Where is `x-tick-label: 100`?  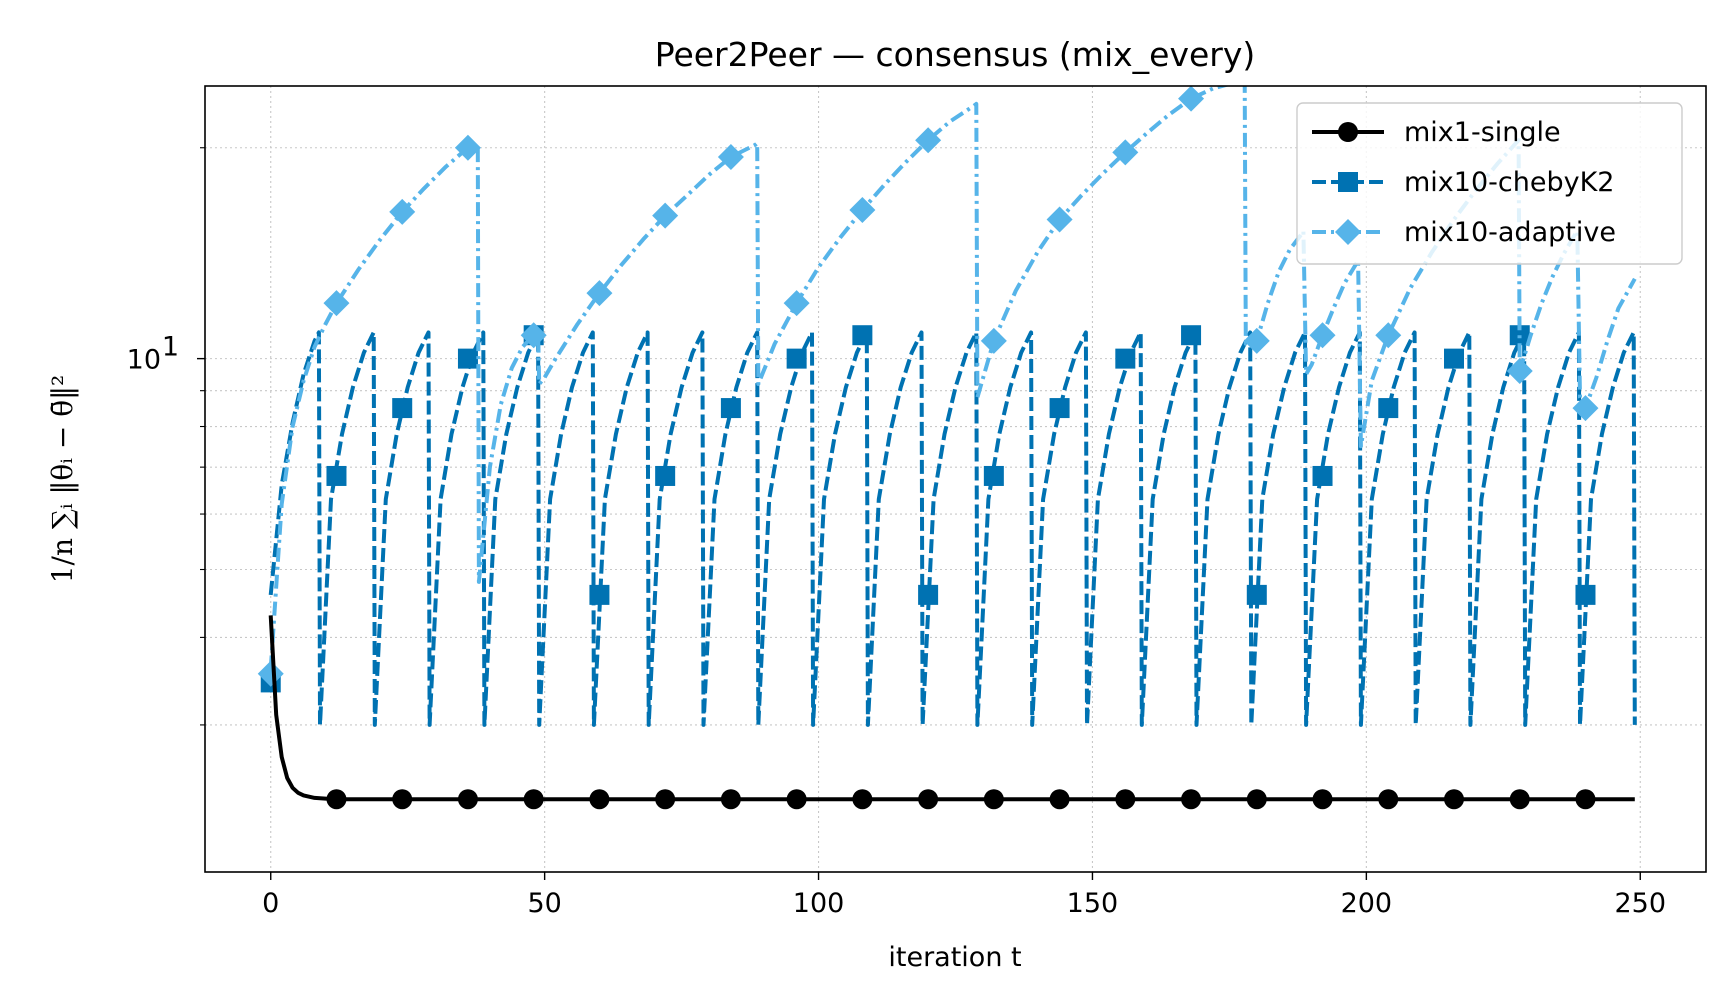 x-tick-label: 100 is located at coordinates (819, 903).